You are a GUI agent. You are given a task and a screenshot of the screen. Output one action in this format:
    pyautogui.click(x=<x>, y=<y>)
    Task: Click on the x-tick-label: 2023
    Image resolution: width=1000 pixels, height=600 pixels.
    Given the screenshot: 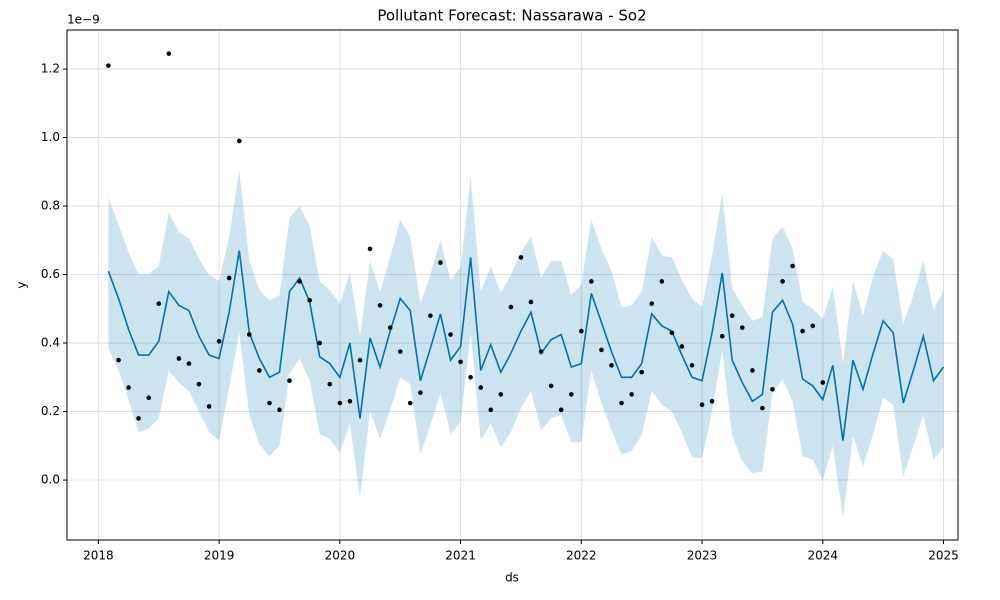 What is the action you would take?
    pyautogui.click(x=702, y=556)
    